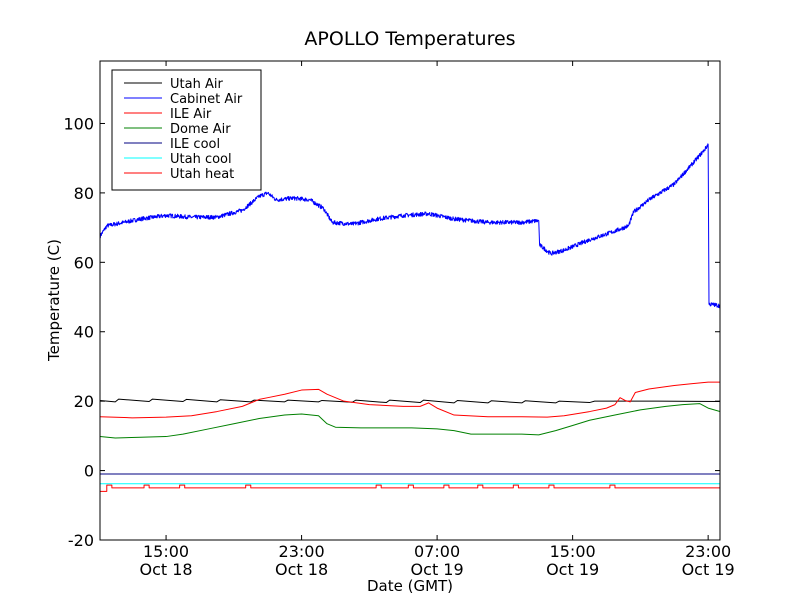 The height and width of the screenshot is (600, 800). Describe the element at coordinates (84, 262) in the screenshot. I see `y-tick-label: 60` at that location.